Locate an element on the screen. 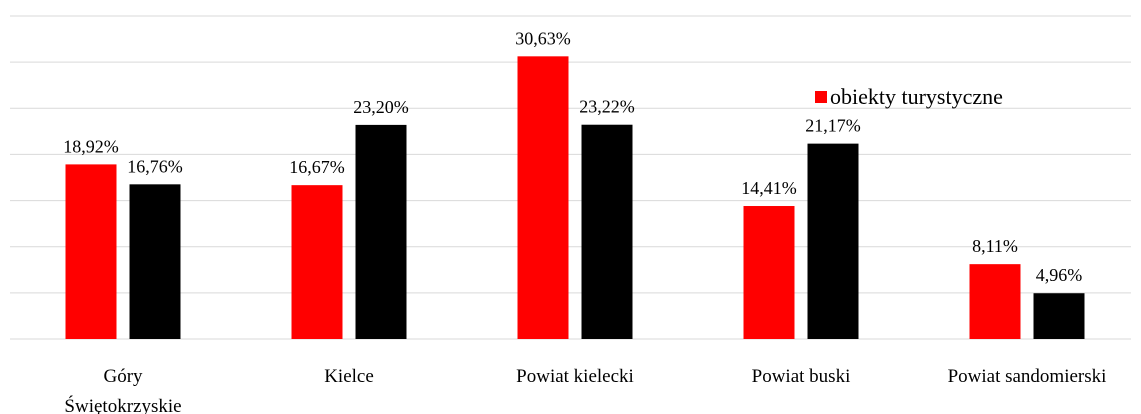 This screenshot has width=1141, height=414. data-label: 16,76% is located at coordinates (155, 166).